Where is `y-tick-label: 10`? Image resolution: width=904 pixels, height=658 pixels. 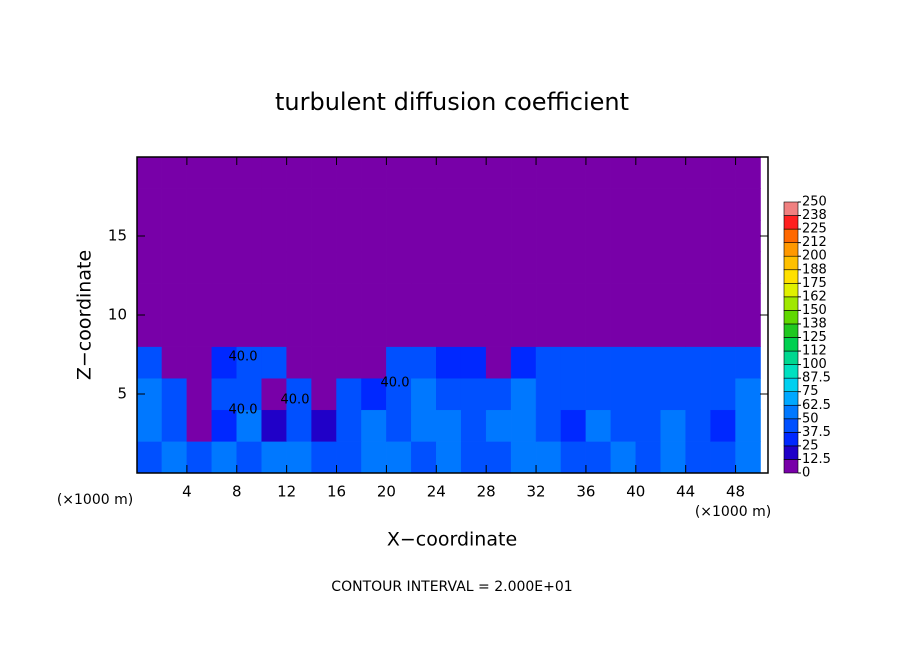
y-tick-label: 10 is located at coordinates (117, 315).